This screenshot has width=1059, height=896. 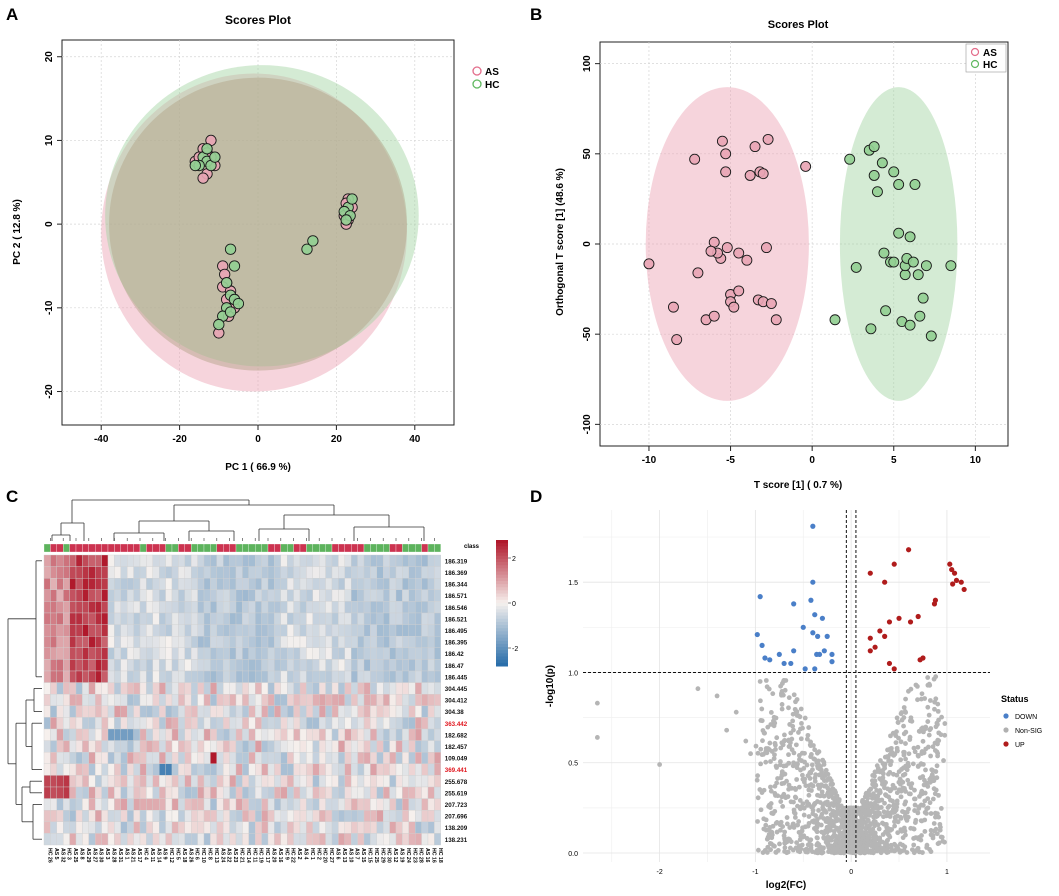 What do you see at coordinates (73, 548) in the screenshot?
I see `class-annotation-cell` at bounding box center [73, 548].